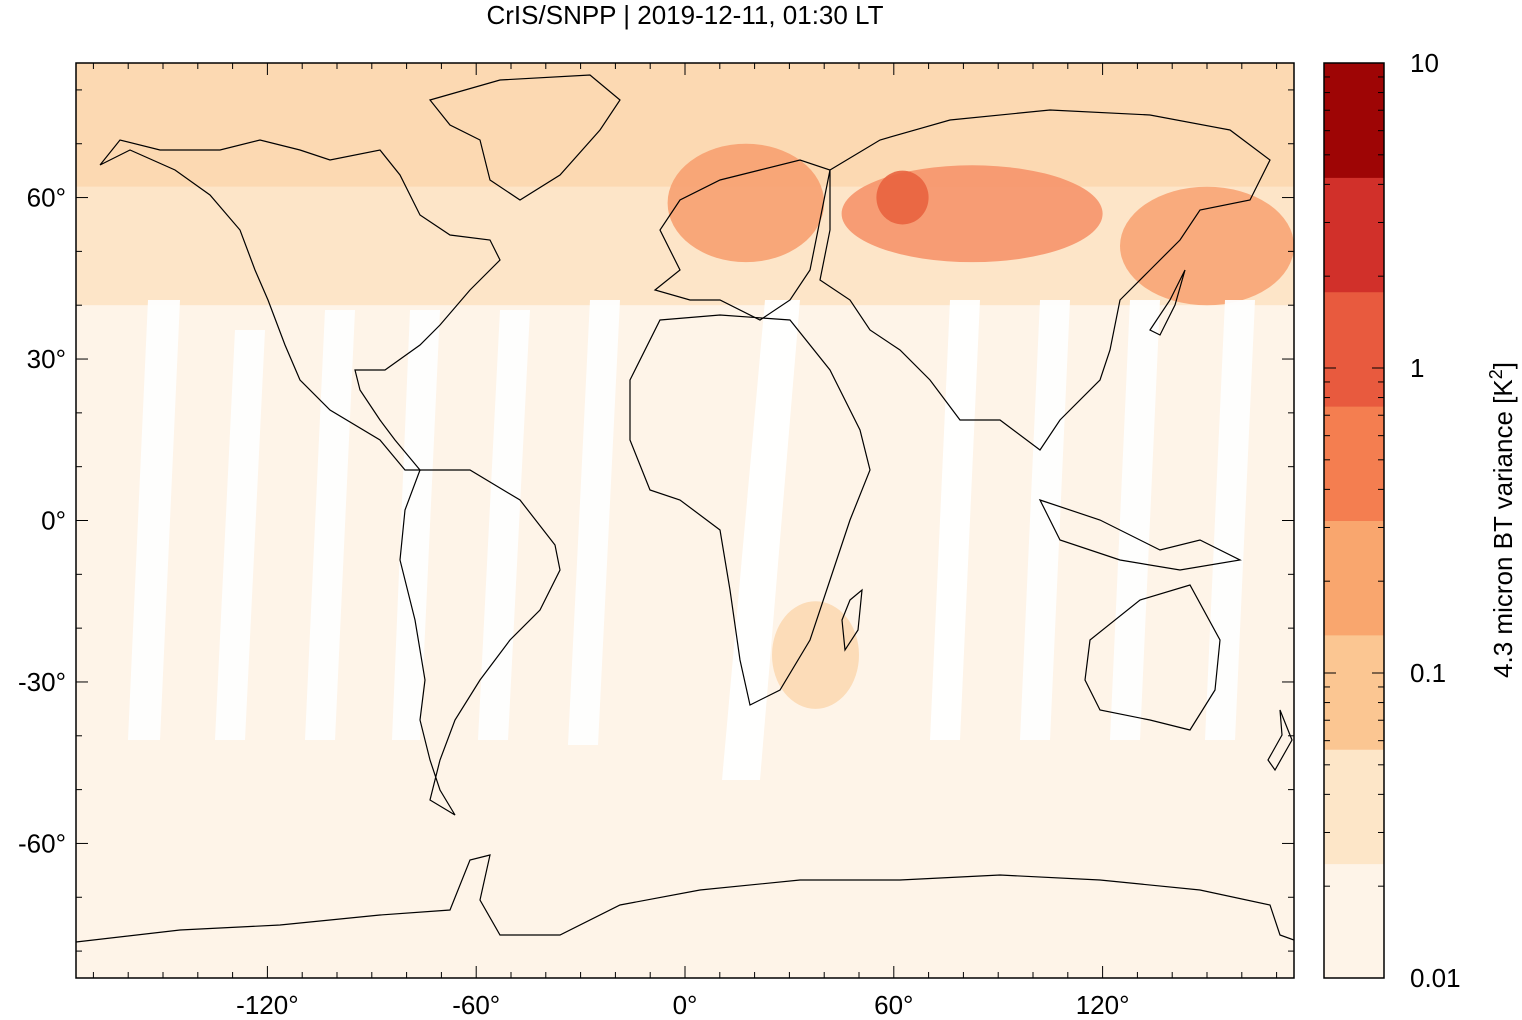 The width and height of the screenshot is (1522, 1020). I want to click on region-western-siberia-band, so click(972, 214).